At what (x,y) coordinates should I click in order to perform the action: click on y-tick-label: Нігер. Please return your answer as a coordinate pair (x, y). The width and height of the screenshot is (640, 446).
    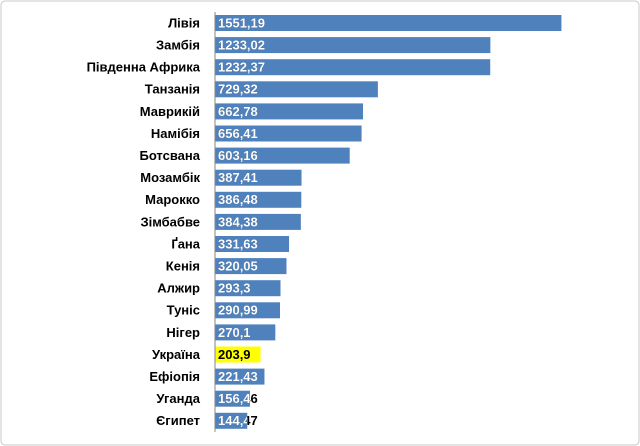
    Looking at the image, I should click on (183, 332).